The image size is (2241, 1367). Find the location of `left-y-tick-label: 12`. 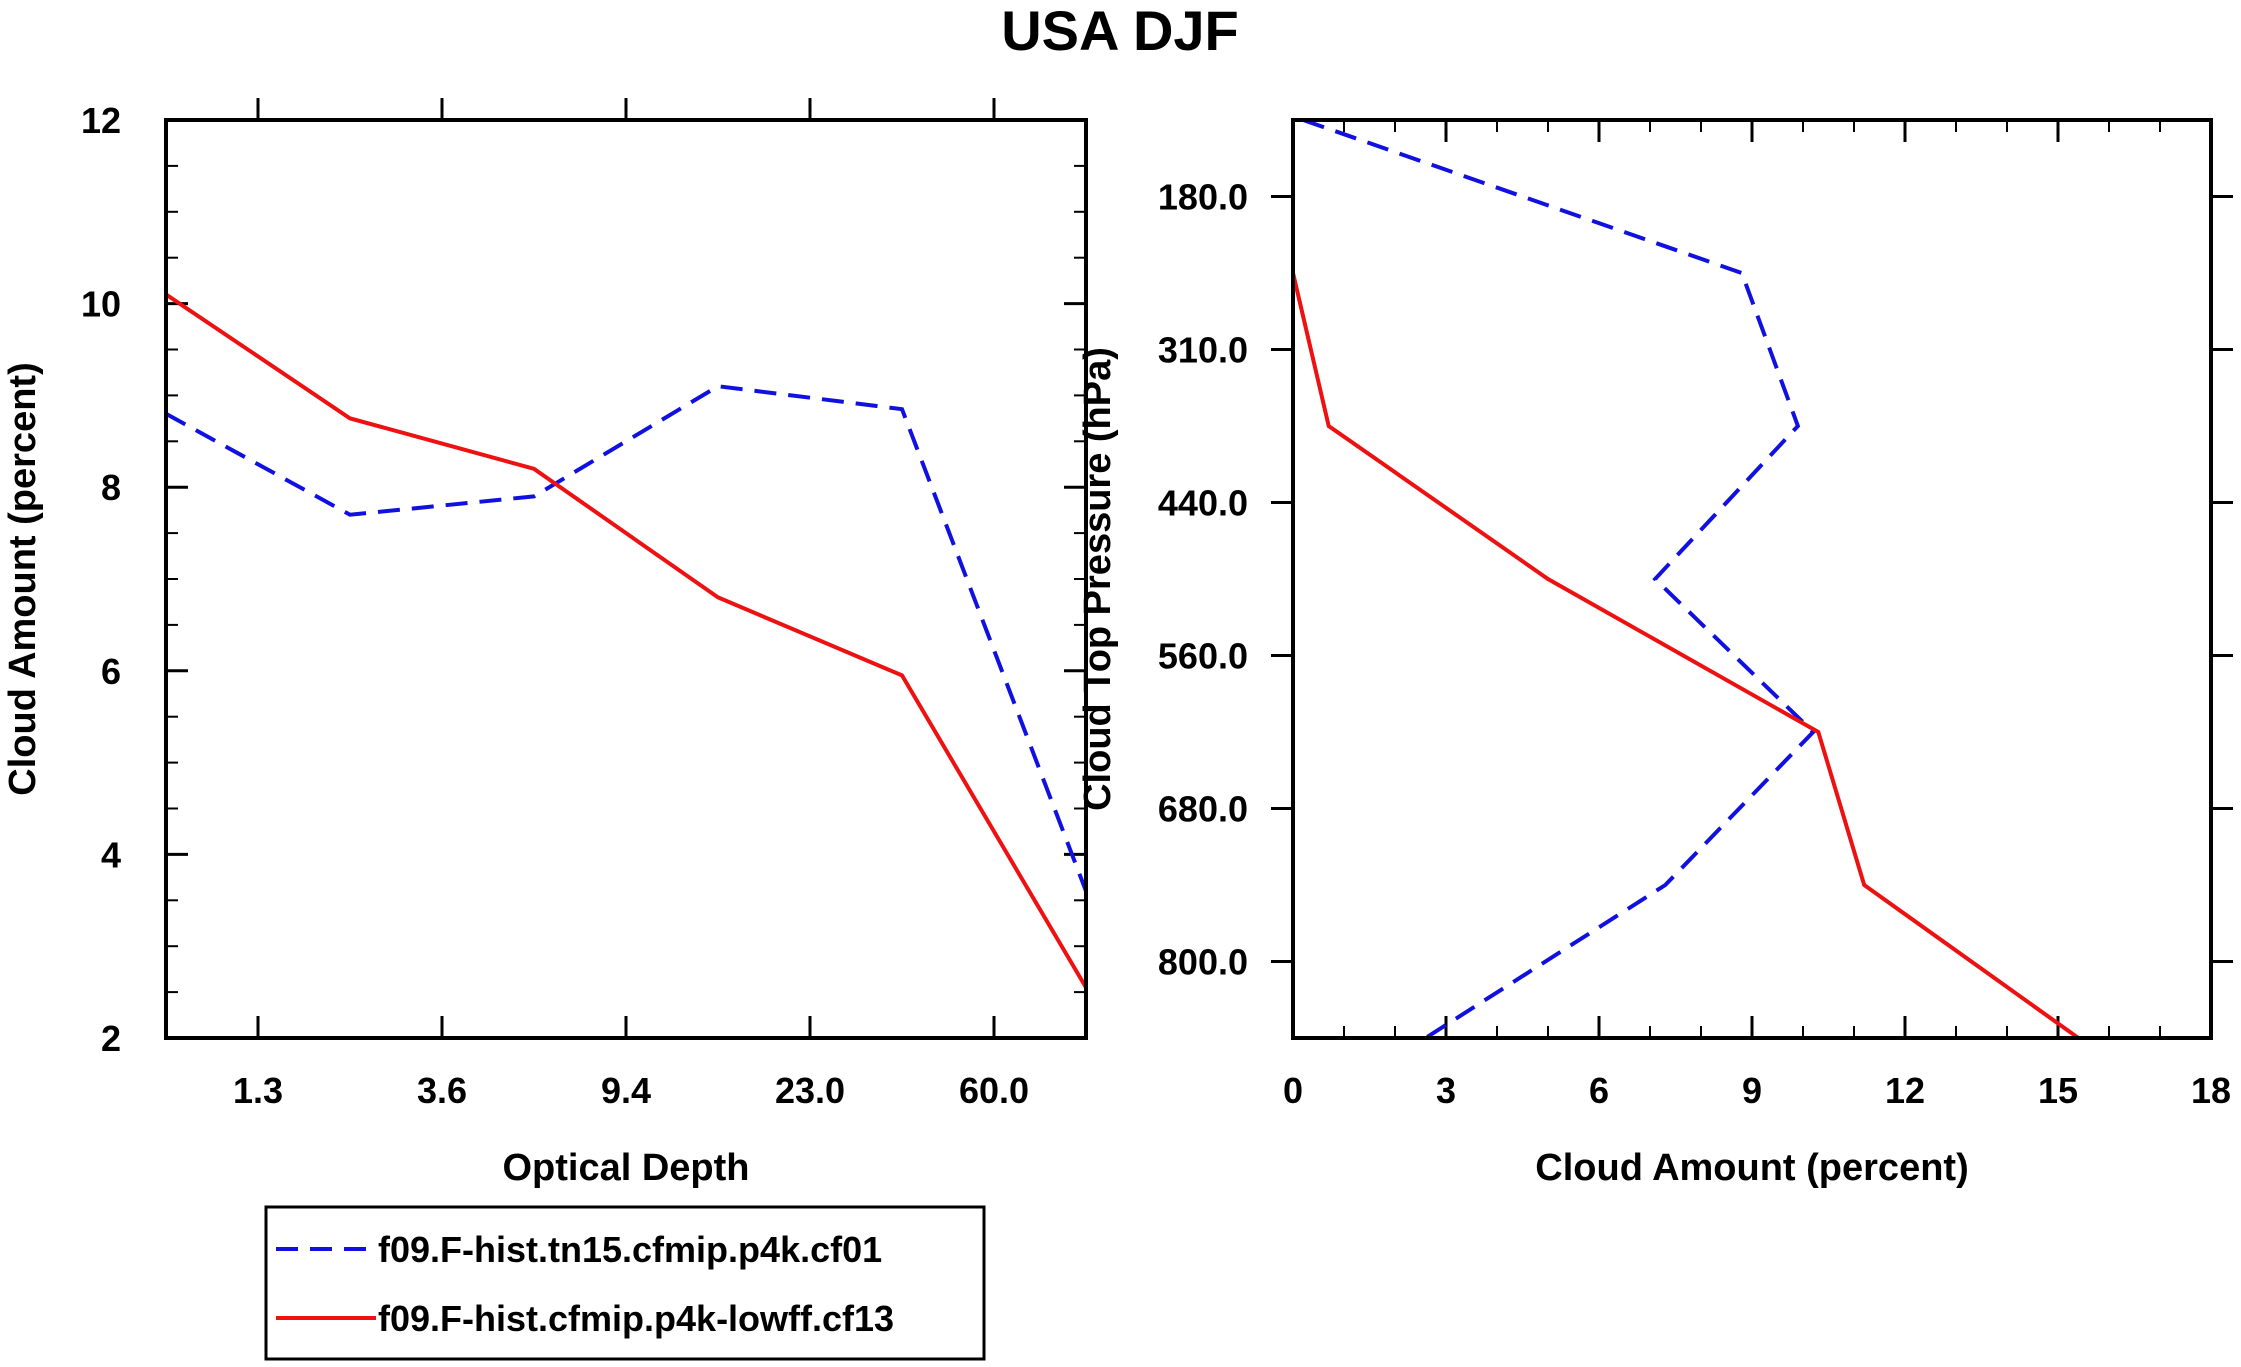

left-y-tick-label: 12 is located at coordinates (101, 120).